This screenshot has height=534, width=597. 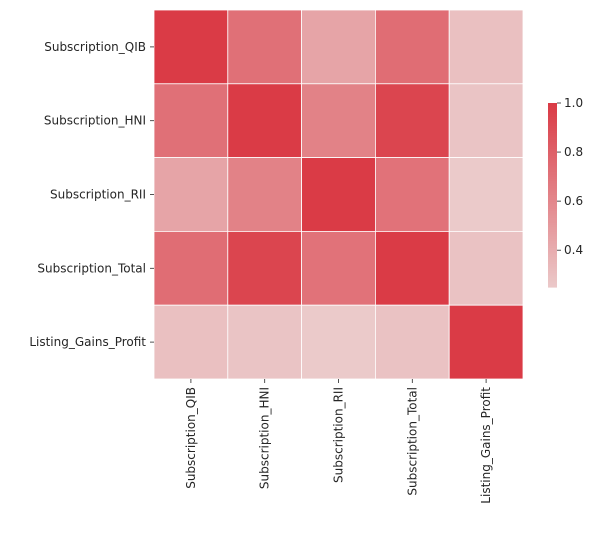 I want to click on y-tick-label: Subscription_QIB, so click(x=95, y=47).